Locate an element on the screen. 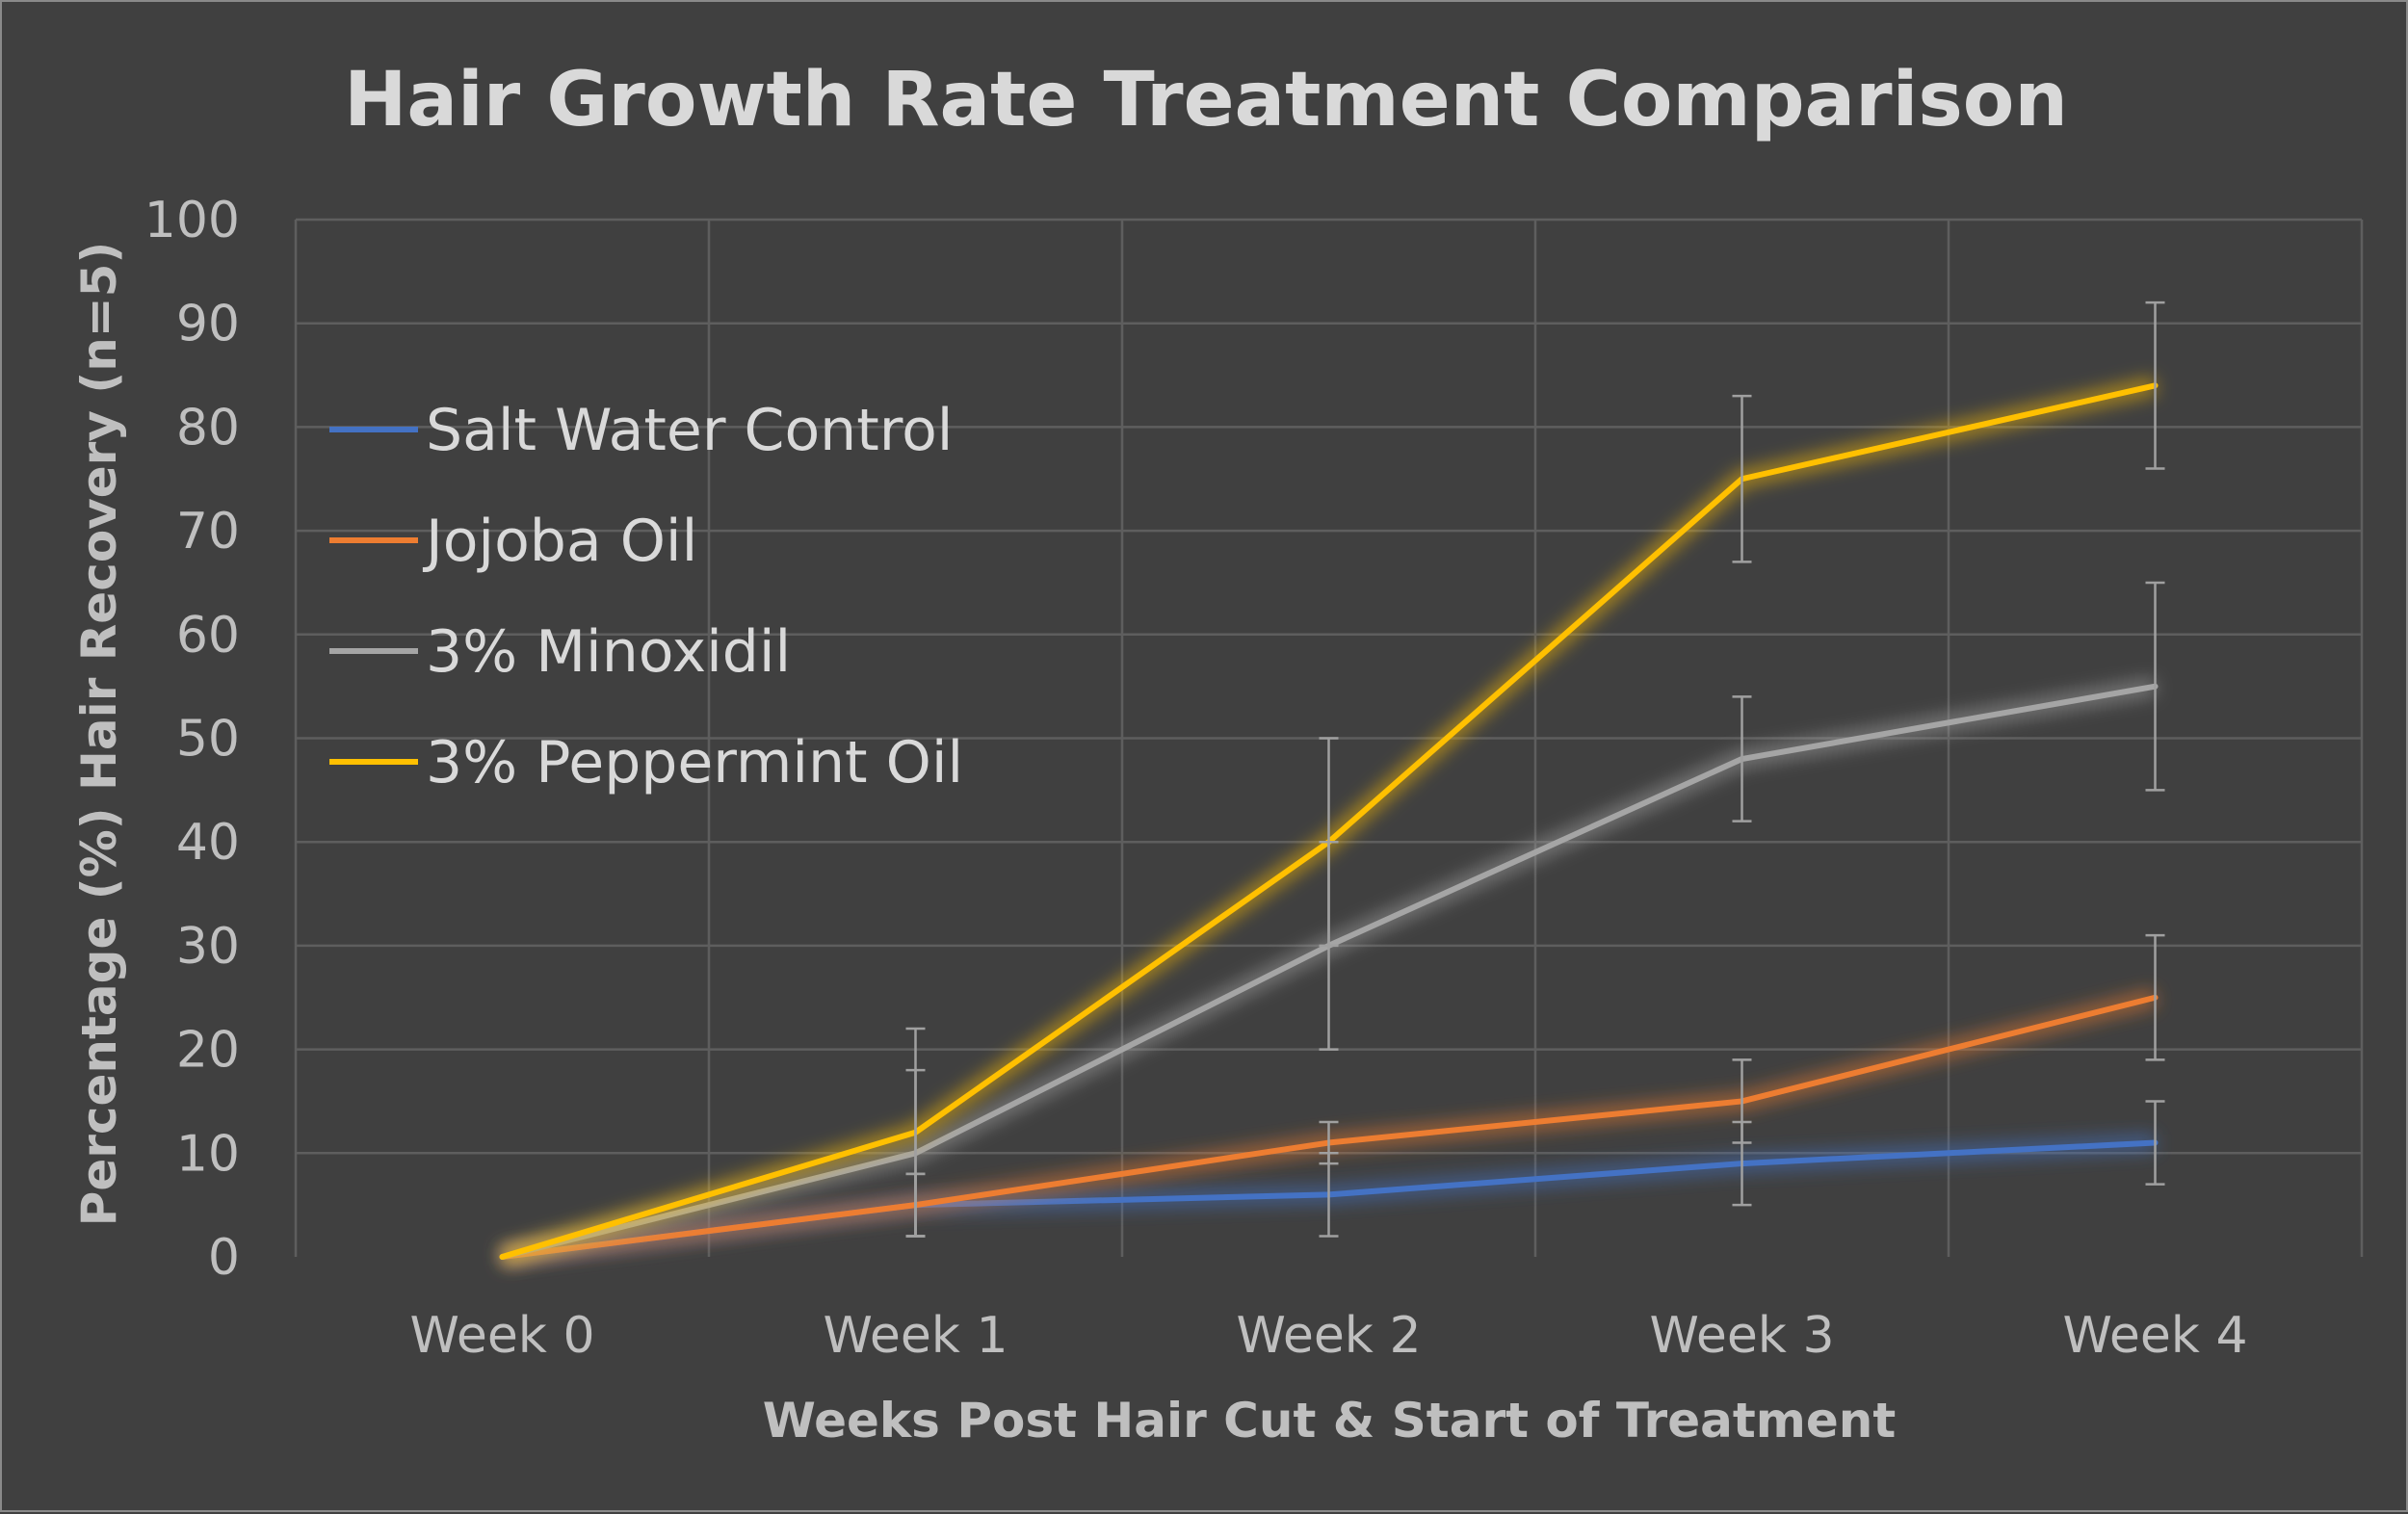 The height and width of the screenshot is (1514, 2408). y-tick-label: 50 is located at coordinates (208, 740).